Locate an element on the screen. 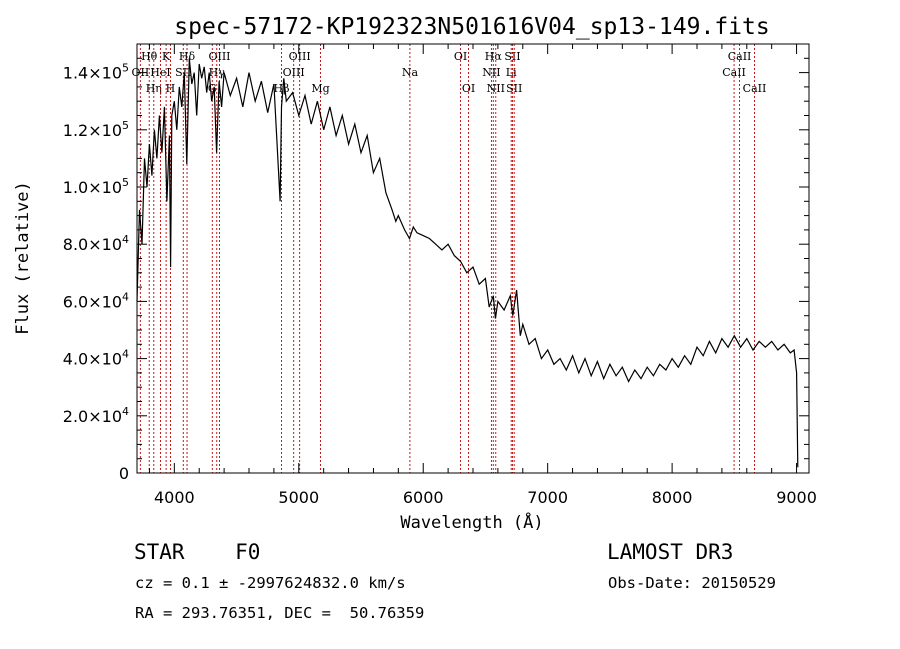  x-tick-label-4: 8000 is located at coordinates (672, 497).